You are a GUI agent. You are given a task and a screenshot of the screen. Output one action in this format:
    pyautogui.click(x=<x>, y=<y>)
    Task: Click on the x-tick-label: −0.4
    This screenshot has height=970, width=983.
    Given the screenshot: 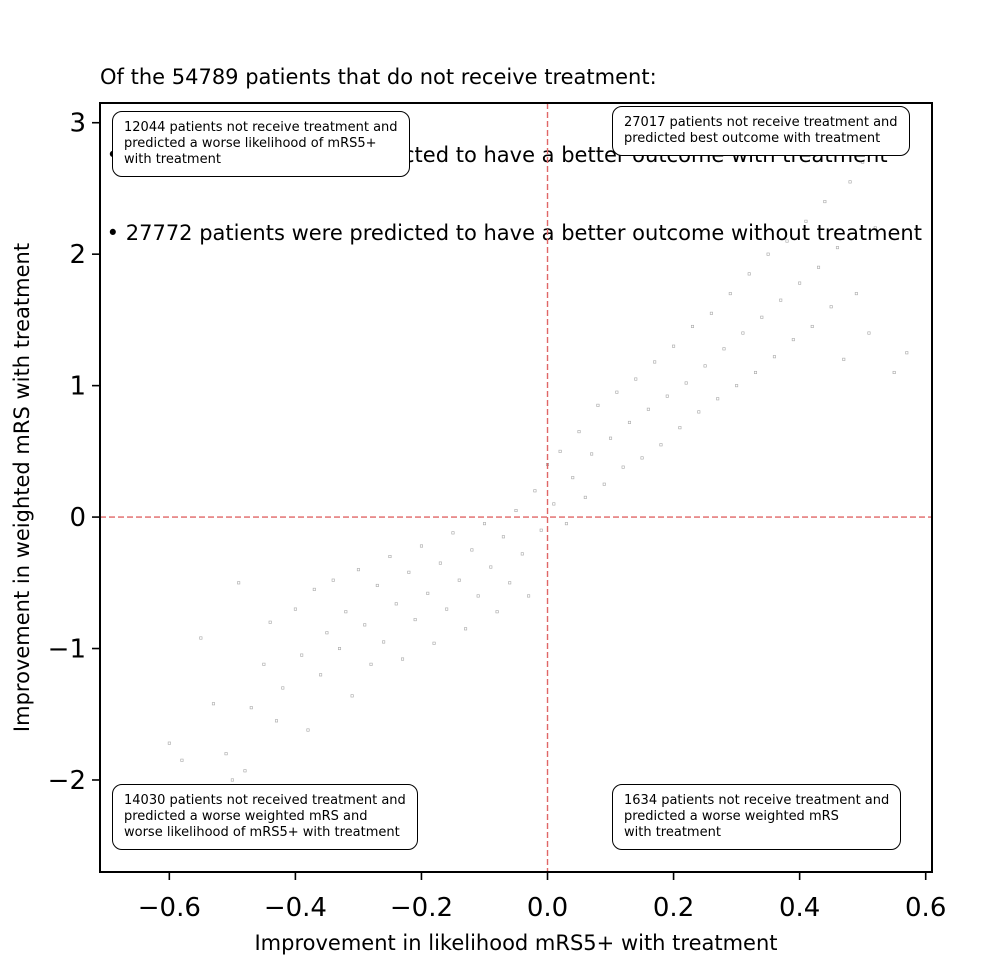 What is the action you would take?
    pyautogui.click(x=295, y=908)
    